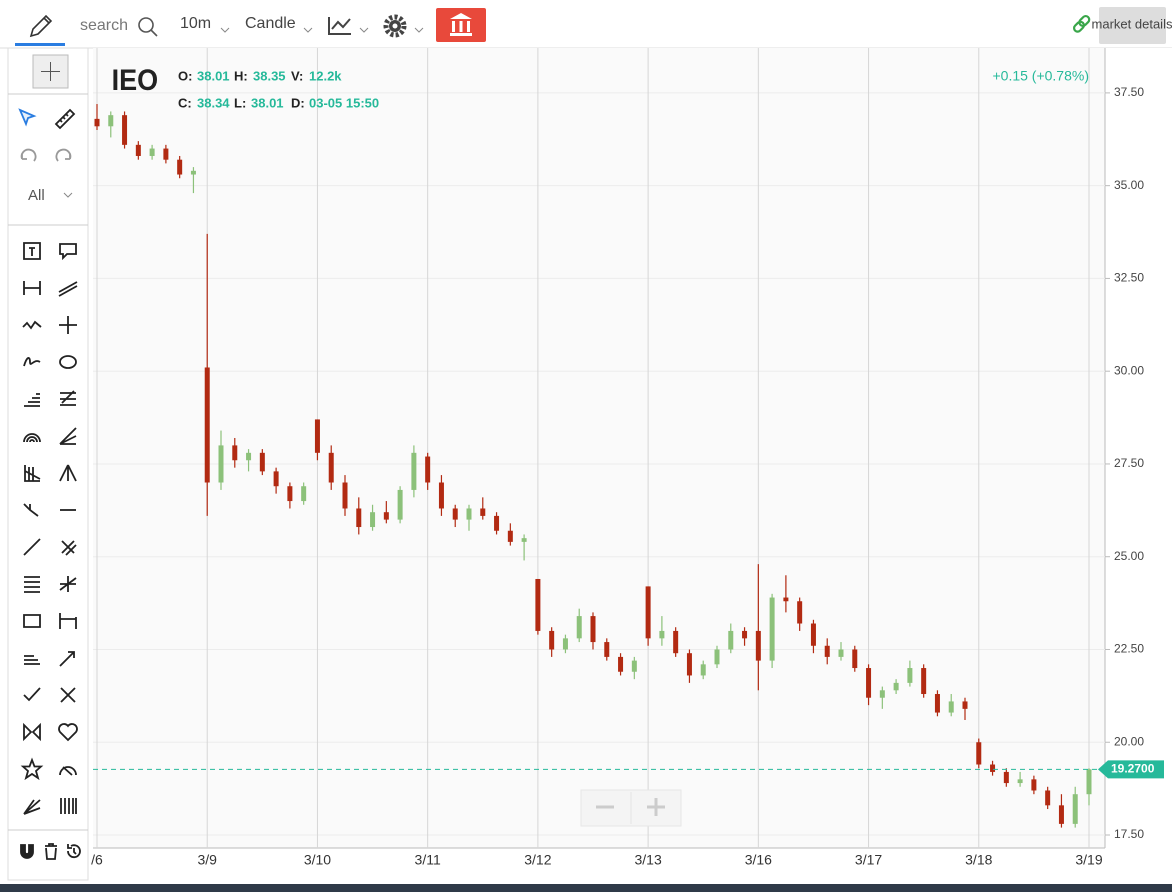 This screenshot has width=1172, height=892. Describe the element at coordinates (207, 860) in the screenshot. I see `x-tick-label: 3/9` at that location.